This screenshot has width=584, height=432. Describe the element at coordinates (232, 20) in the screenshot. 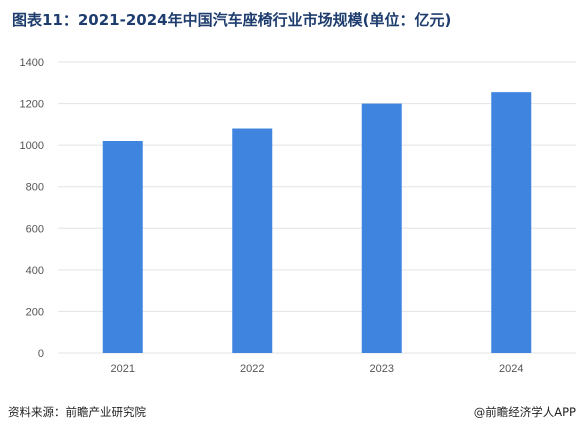

I see `chart-title: 图表11：2021-2024年中国汽车座椅行业市场规模(单位：亿元)` at that location.